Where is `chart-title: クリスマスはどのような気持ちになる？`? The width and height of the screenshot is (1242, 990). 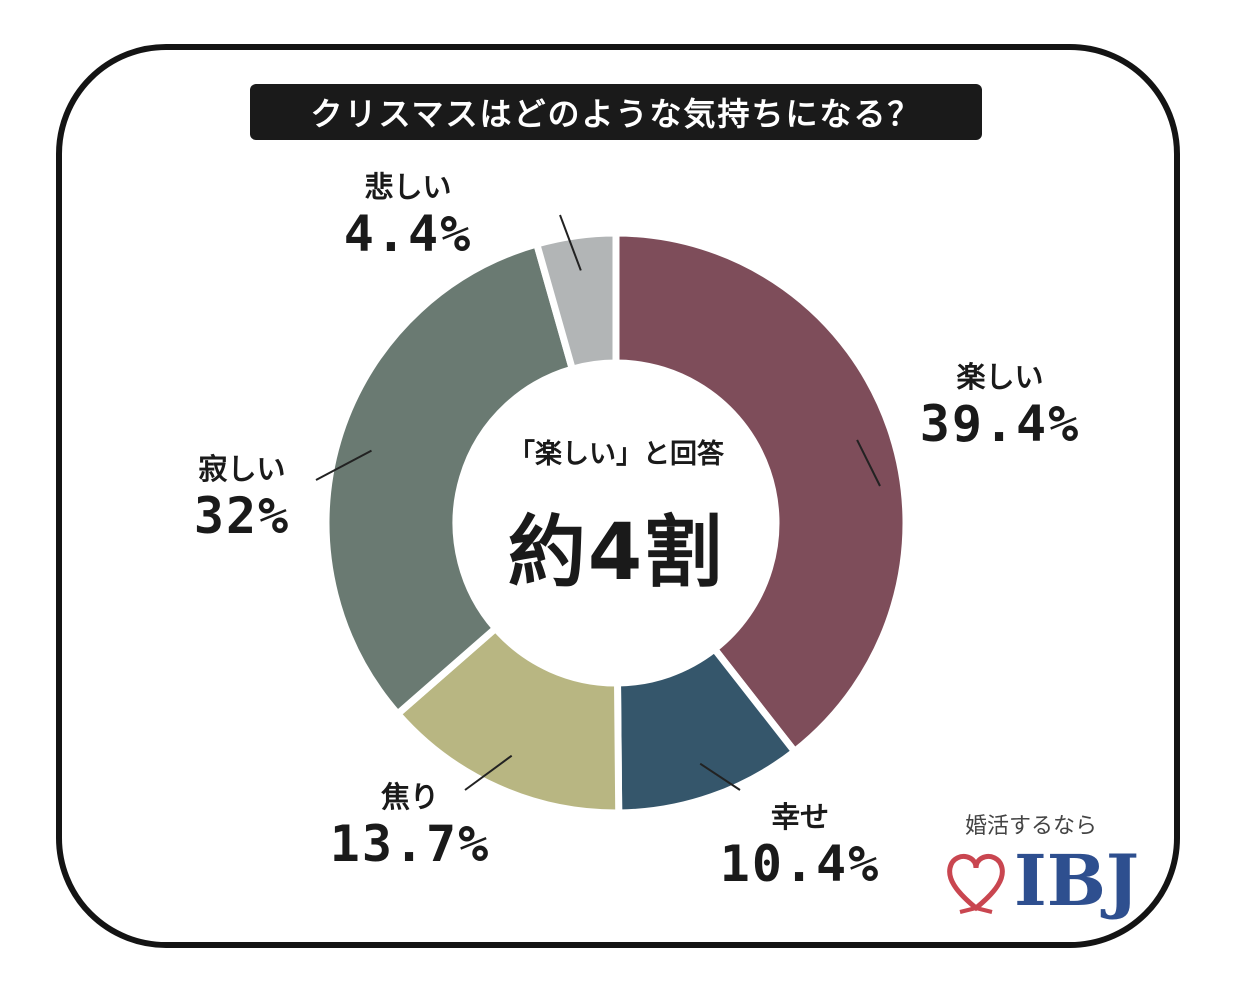
chart-title: クリスマスはどのような気持ちになる？ is located at coordinates (616, 112).